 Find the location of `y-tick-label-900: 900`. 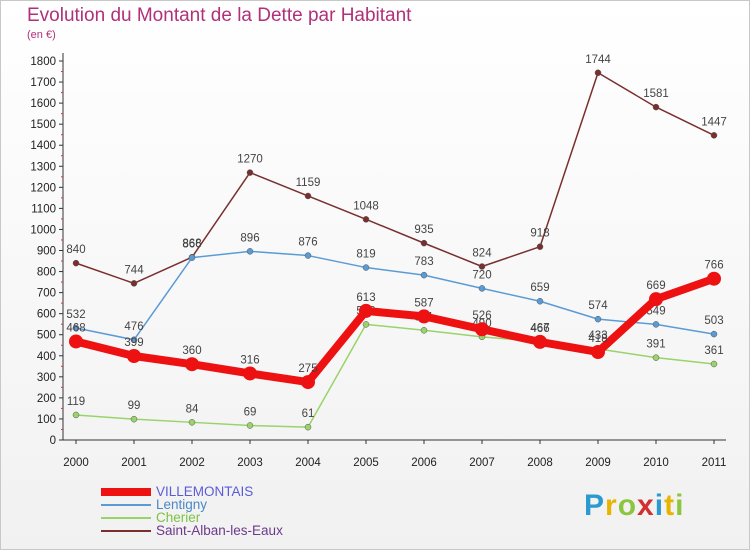

y-tick-label-900: 900 is located at coordinates (46, 252).